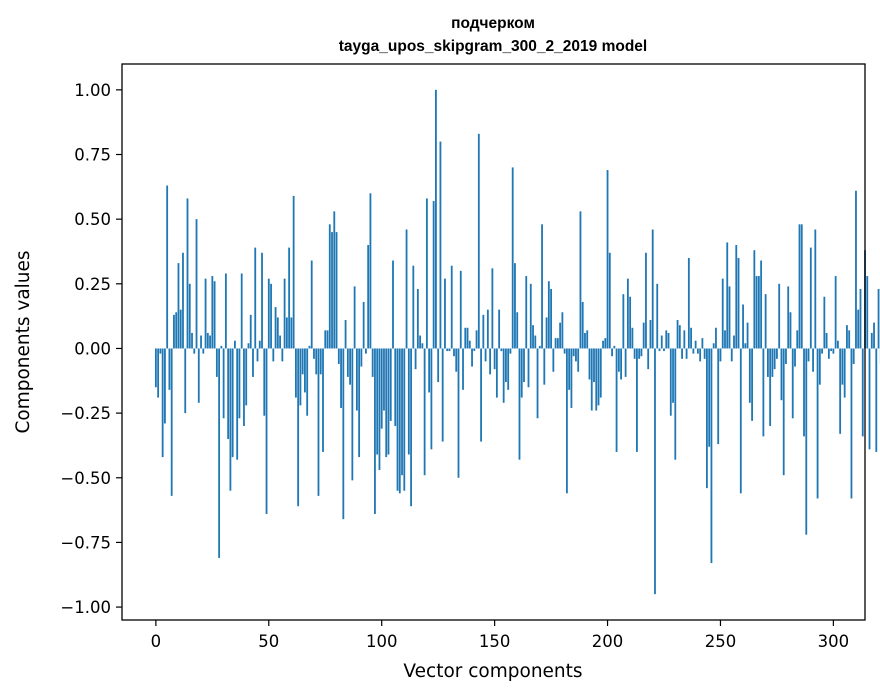 The image size is (880, 696). What do you see at coordinates (382, 641) in the screenshot?
I see `x-tick-label: 100` at bounding box center [382, 641].